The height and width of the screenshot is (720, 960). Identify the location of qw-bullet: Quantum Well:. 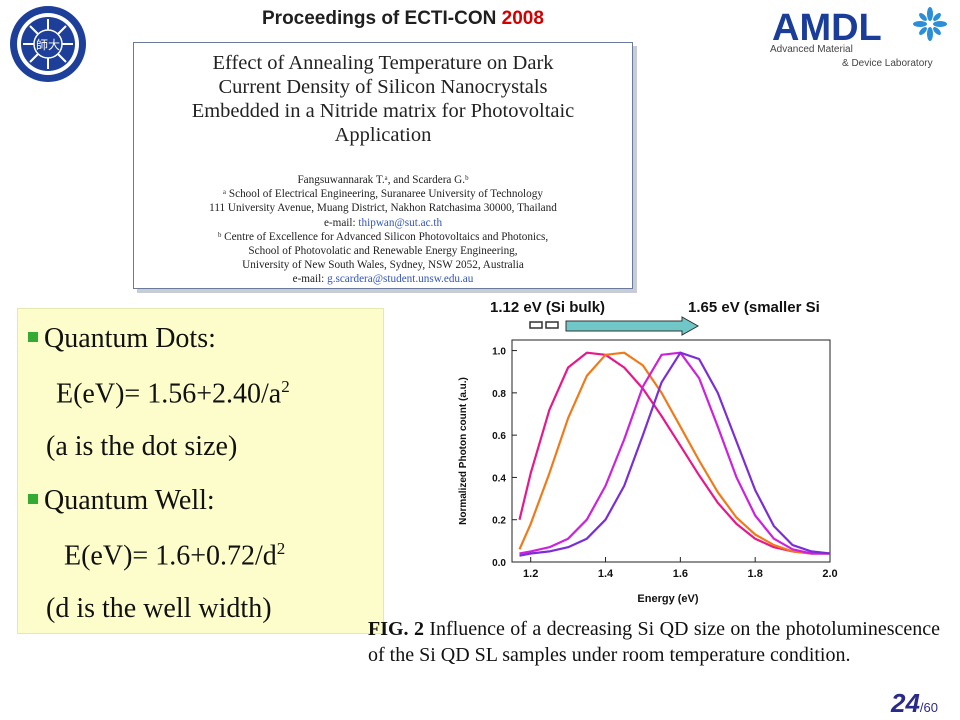
(121, 501).